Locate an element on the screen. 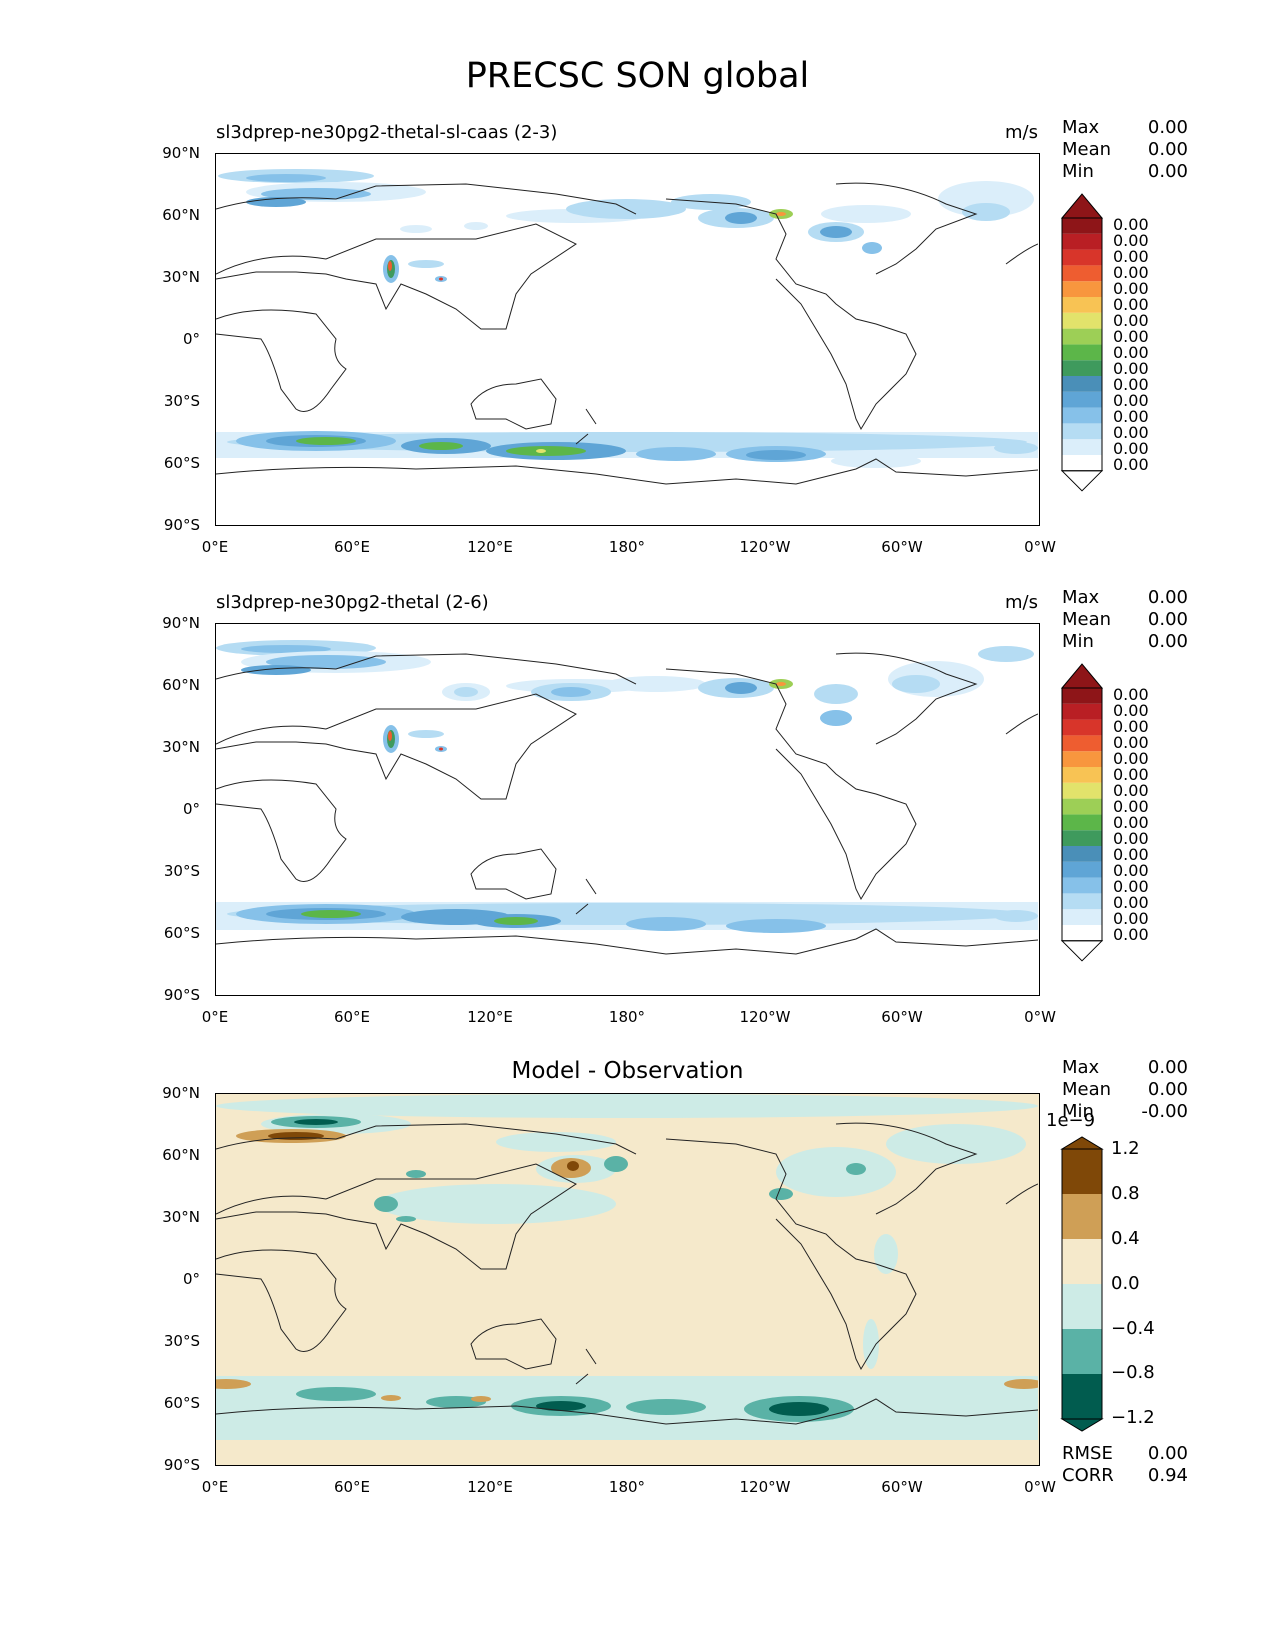  panel-3-stat-min: Min -0.00 is located at coordinates (1125, 1111).